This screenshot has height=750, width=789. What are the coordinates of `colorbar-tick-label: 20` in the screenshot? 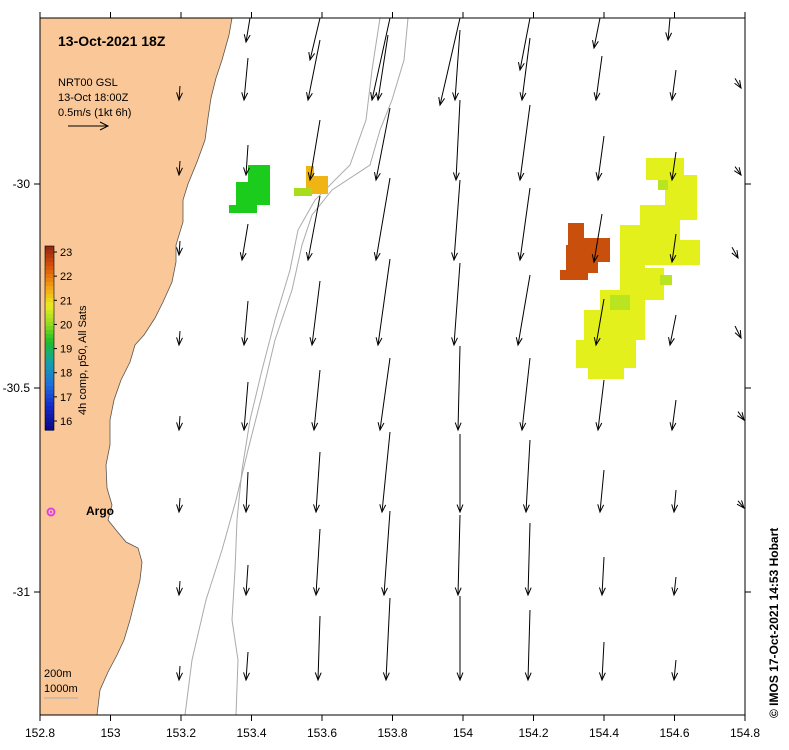 It's located at (66, 325).